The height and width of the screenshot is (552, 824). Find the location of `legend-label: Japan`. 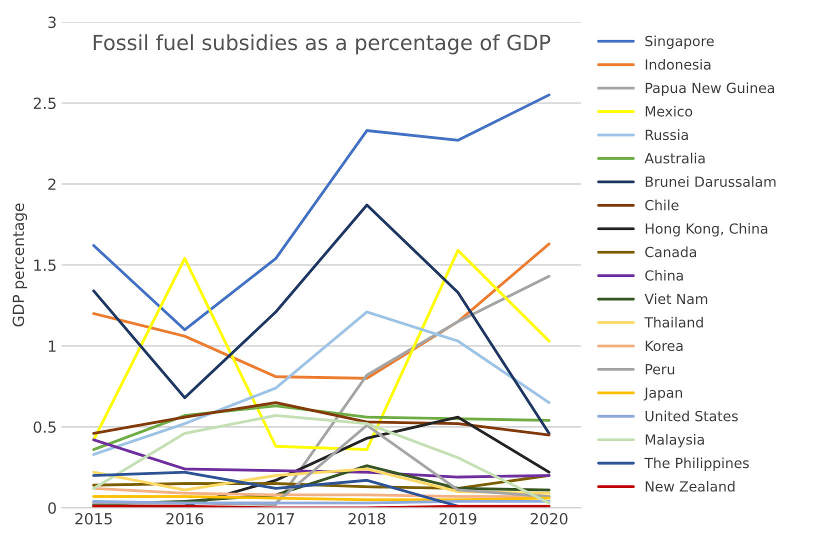

legend-label: Japan is located at coordinates (663, 394).